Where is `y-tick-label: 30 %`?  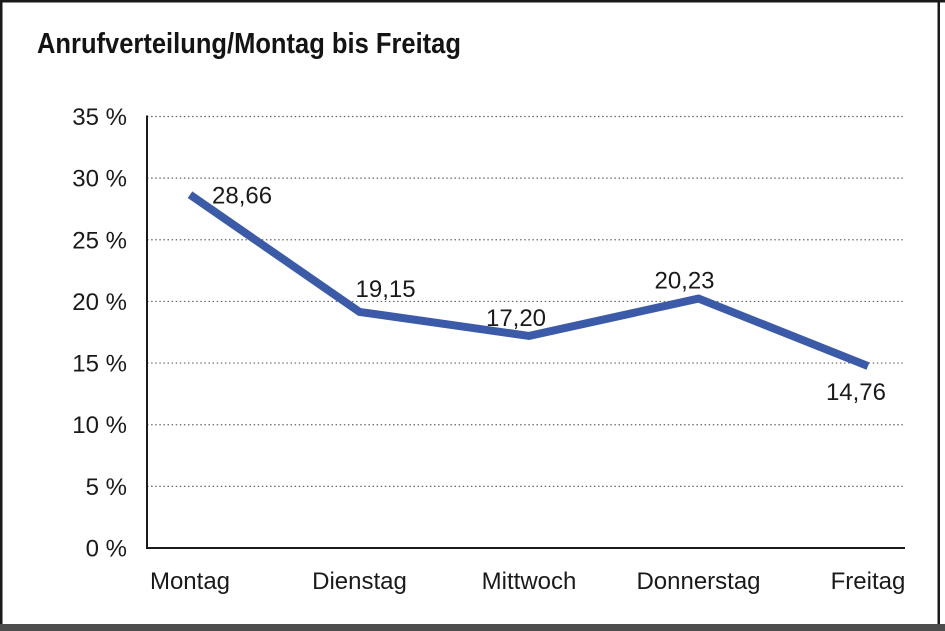 y-tick-label: 30 % is located at coordinates (99, 179).